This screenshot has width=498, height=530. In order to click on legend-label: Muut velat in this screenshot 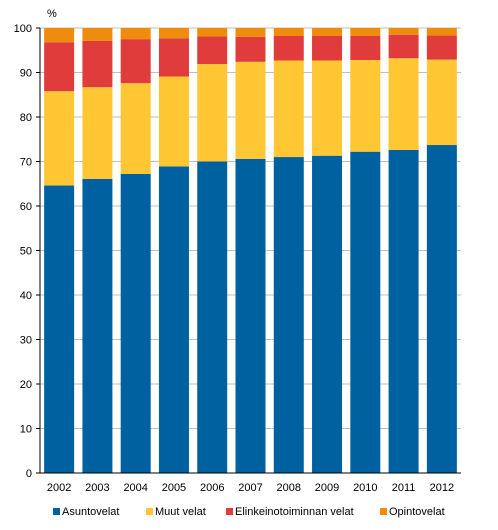, I will do `click(180, 512)`.